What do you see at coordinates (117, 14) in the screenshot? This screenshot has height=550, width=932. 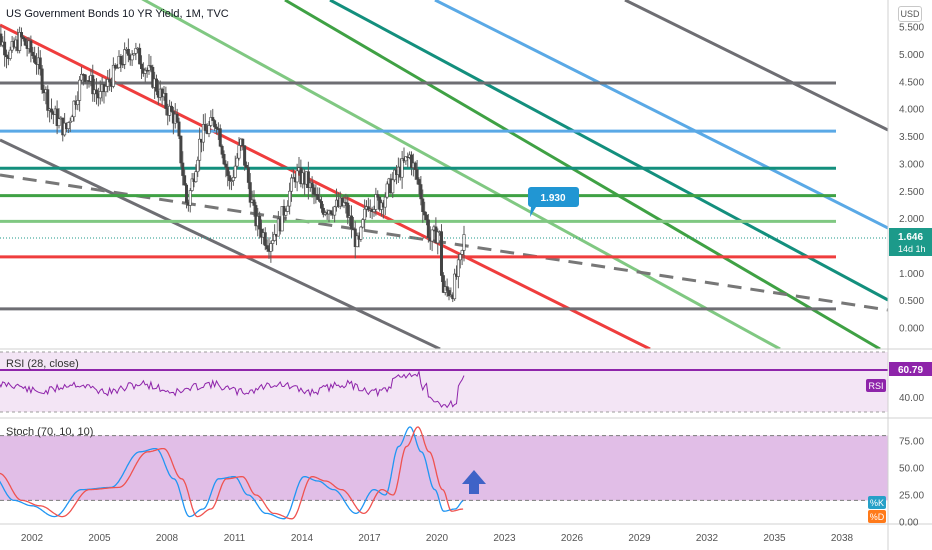 I see `chart-title: US Government Bonds 10 YR Yield, 1M, TVC` at bounding box center [117, 14].